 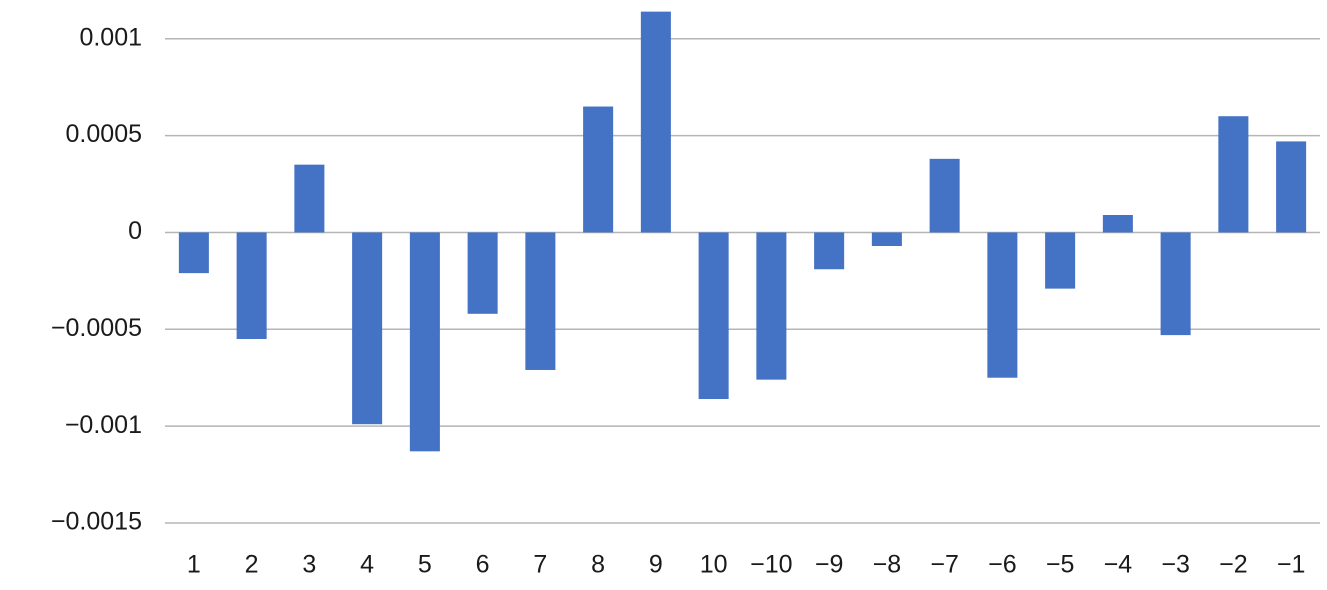 What do you see at coordinates (1060, 565) in the screenshot?
I see `x-tick-label: −5` at bounding box center [1060, 565].